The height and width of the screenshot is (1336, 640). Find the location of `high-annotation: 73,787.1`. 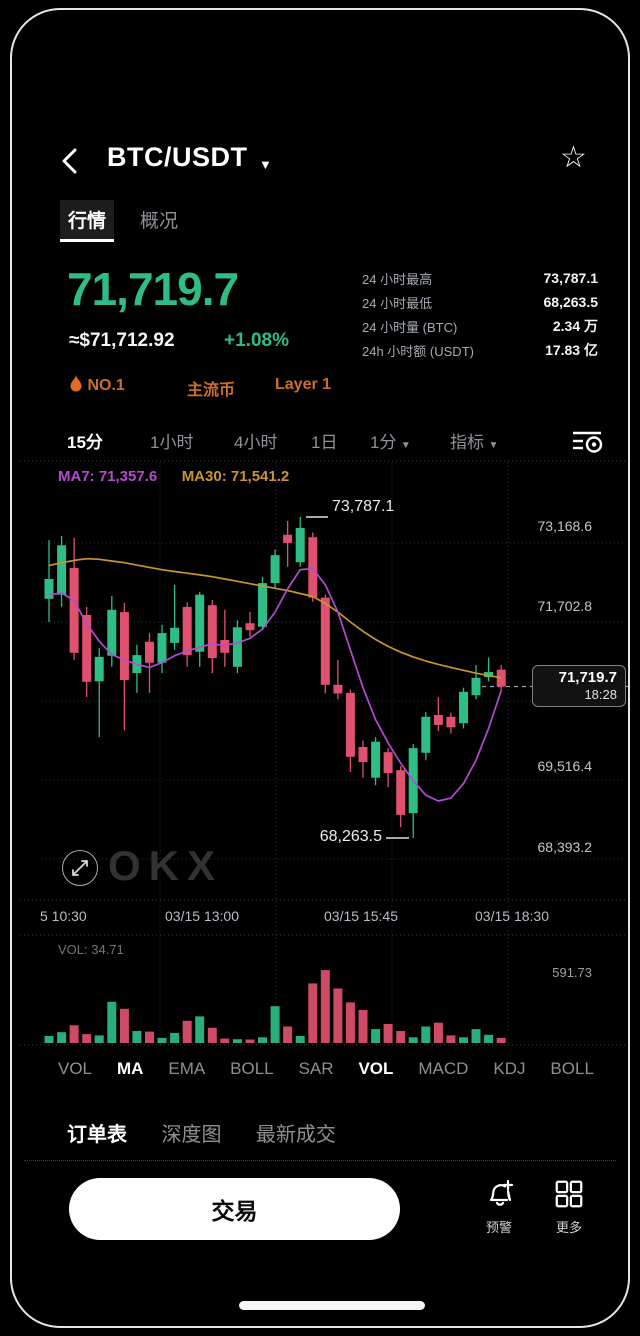

high-annotation: 73,787.1 is located at coordinates (363, 506).